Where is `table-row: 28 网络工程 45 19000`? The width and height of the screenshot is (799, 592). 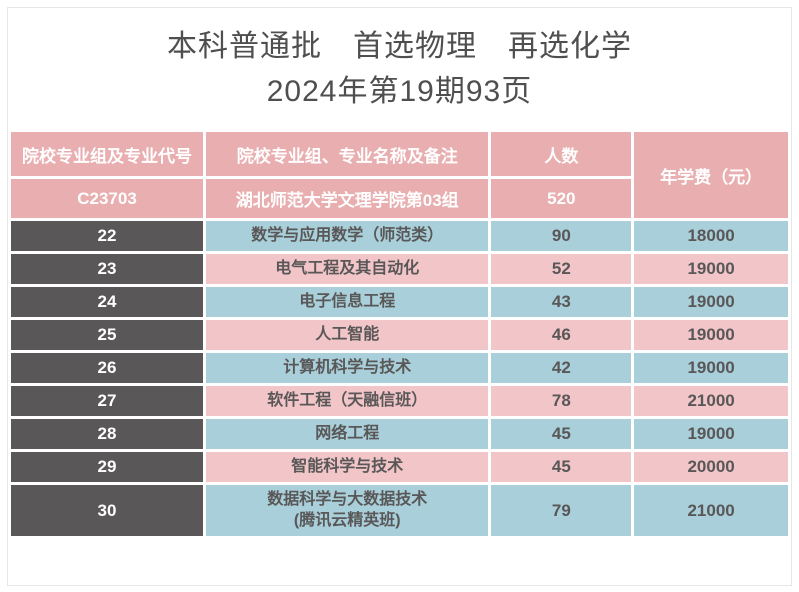 table-row: 28 网络工程 45 19000 is located at coordinates (399, 434).